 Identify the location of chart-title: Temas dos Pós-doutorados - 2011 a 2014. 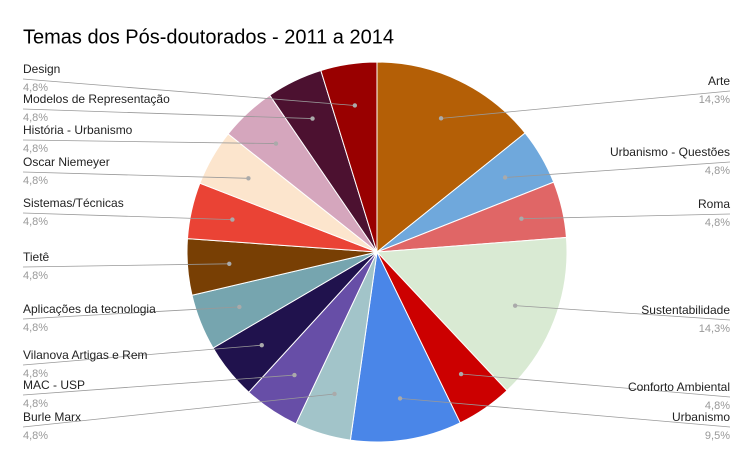
(208, 37).